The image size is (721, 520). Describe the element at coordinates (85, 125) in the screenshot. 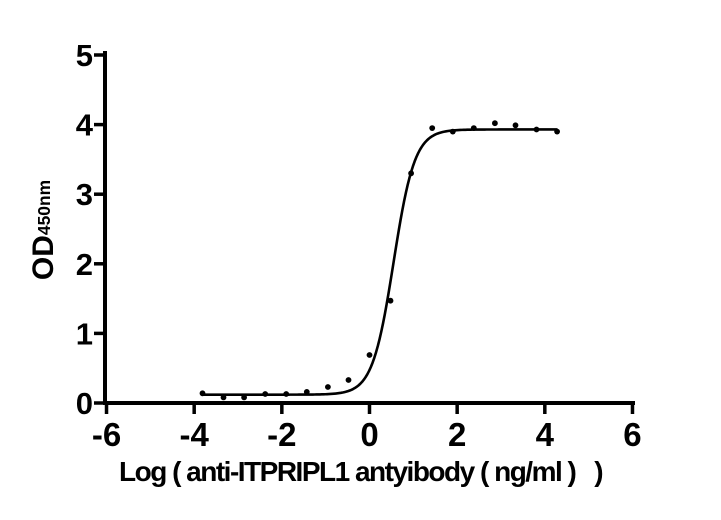

I see `y-tick-label: 4` at that location.